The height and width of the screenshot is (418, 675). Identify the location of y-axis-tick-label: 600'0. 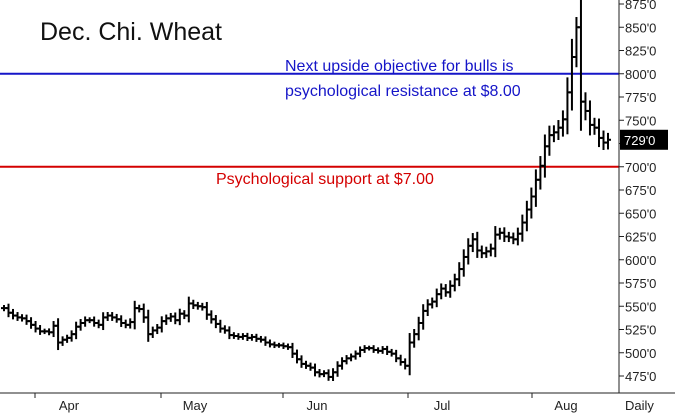
(640, 260).